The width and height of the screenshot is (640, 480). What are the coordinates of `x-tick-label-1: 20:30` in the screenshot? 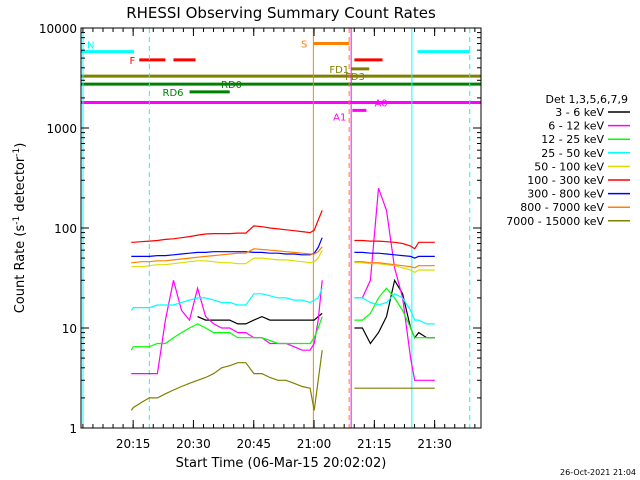 It's located at (193, 444).